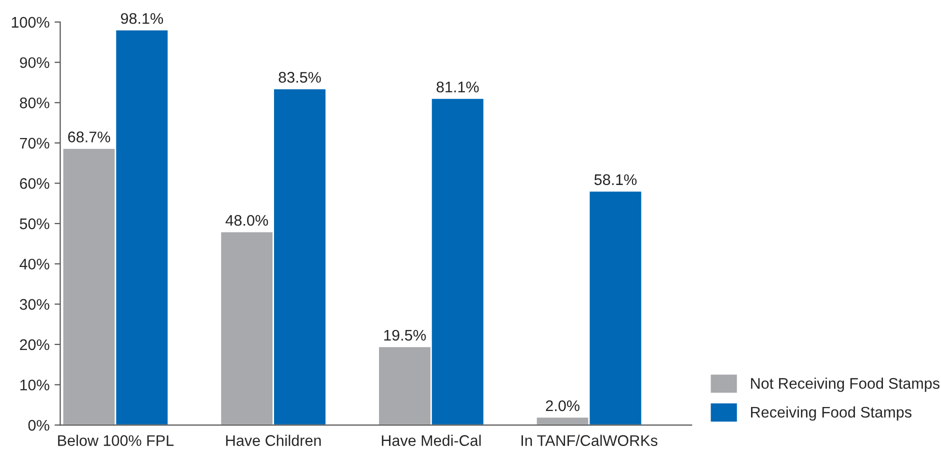  What do you see at coordinates (831, 413) in the screenshot?
I see `legend-label: Receiving Food Stamps` at bounding box center [831, 413].